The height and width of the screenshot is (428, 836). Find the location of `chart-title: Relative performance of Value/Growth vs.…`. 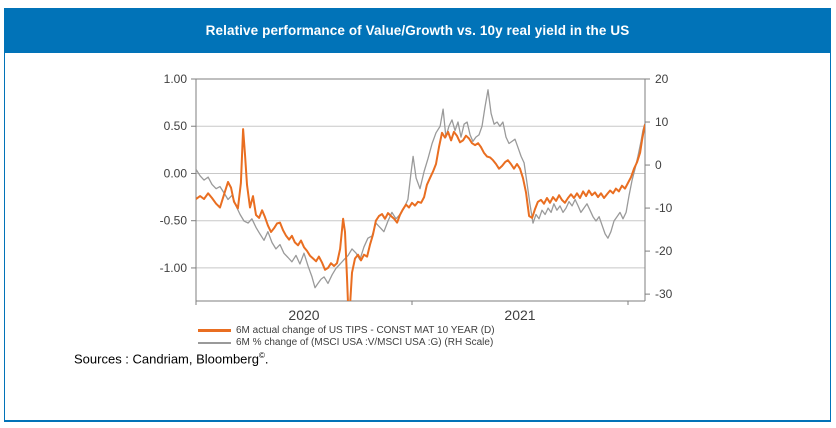

chart-title: Relative performance of Value/Growth vs.… is located at coordinates (417, 30).